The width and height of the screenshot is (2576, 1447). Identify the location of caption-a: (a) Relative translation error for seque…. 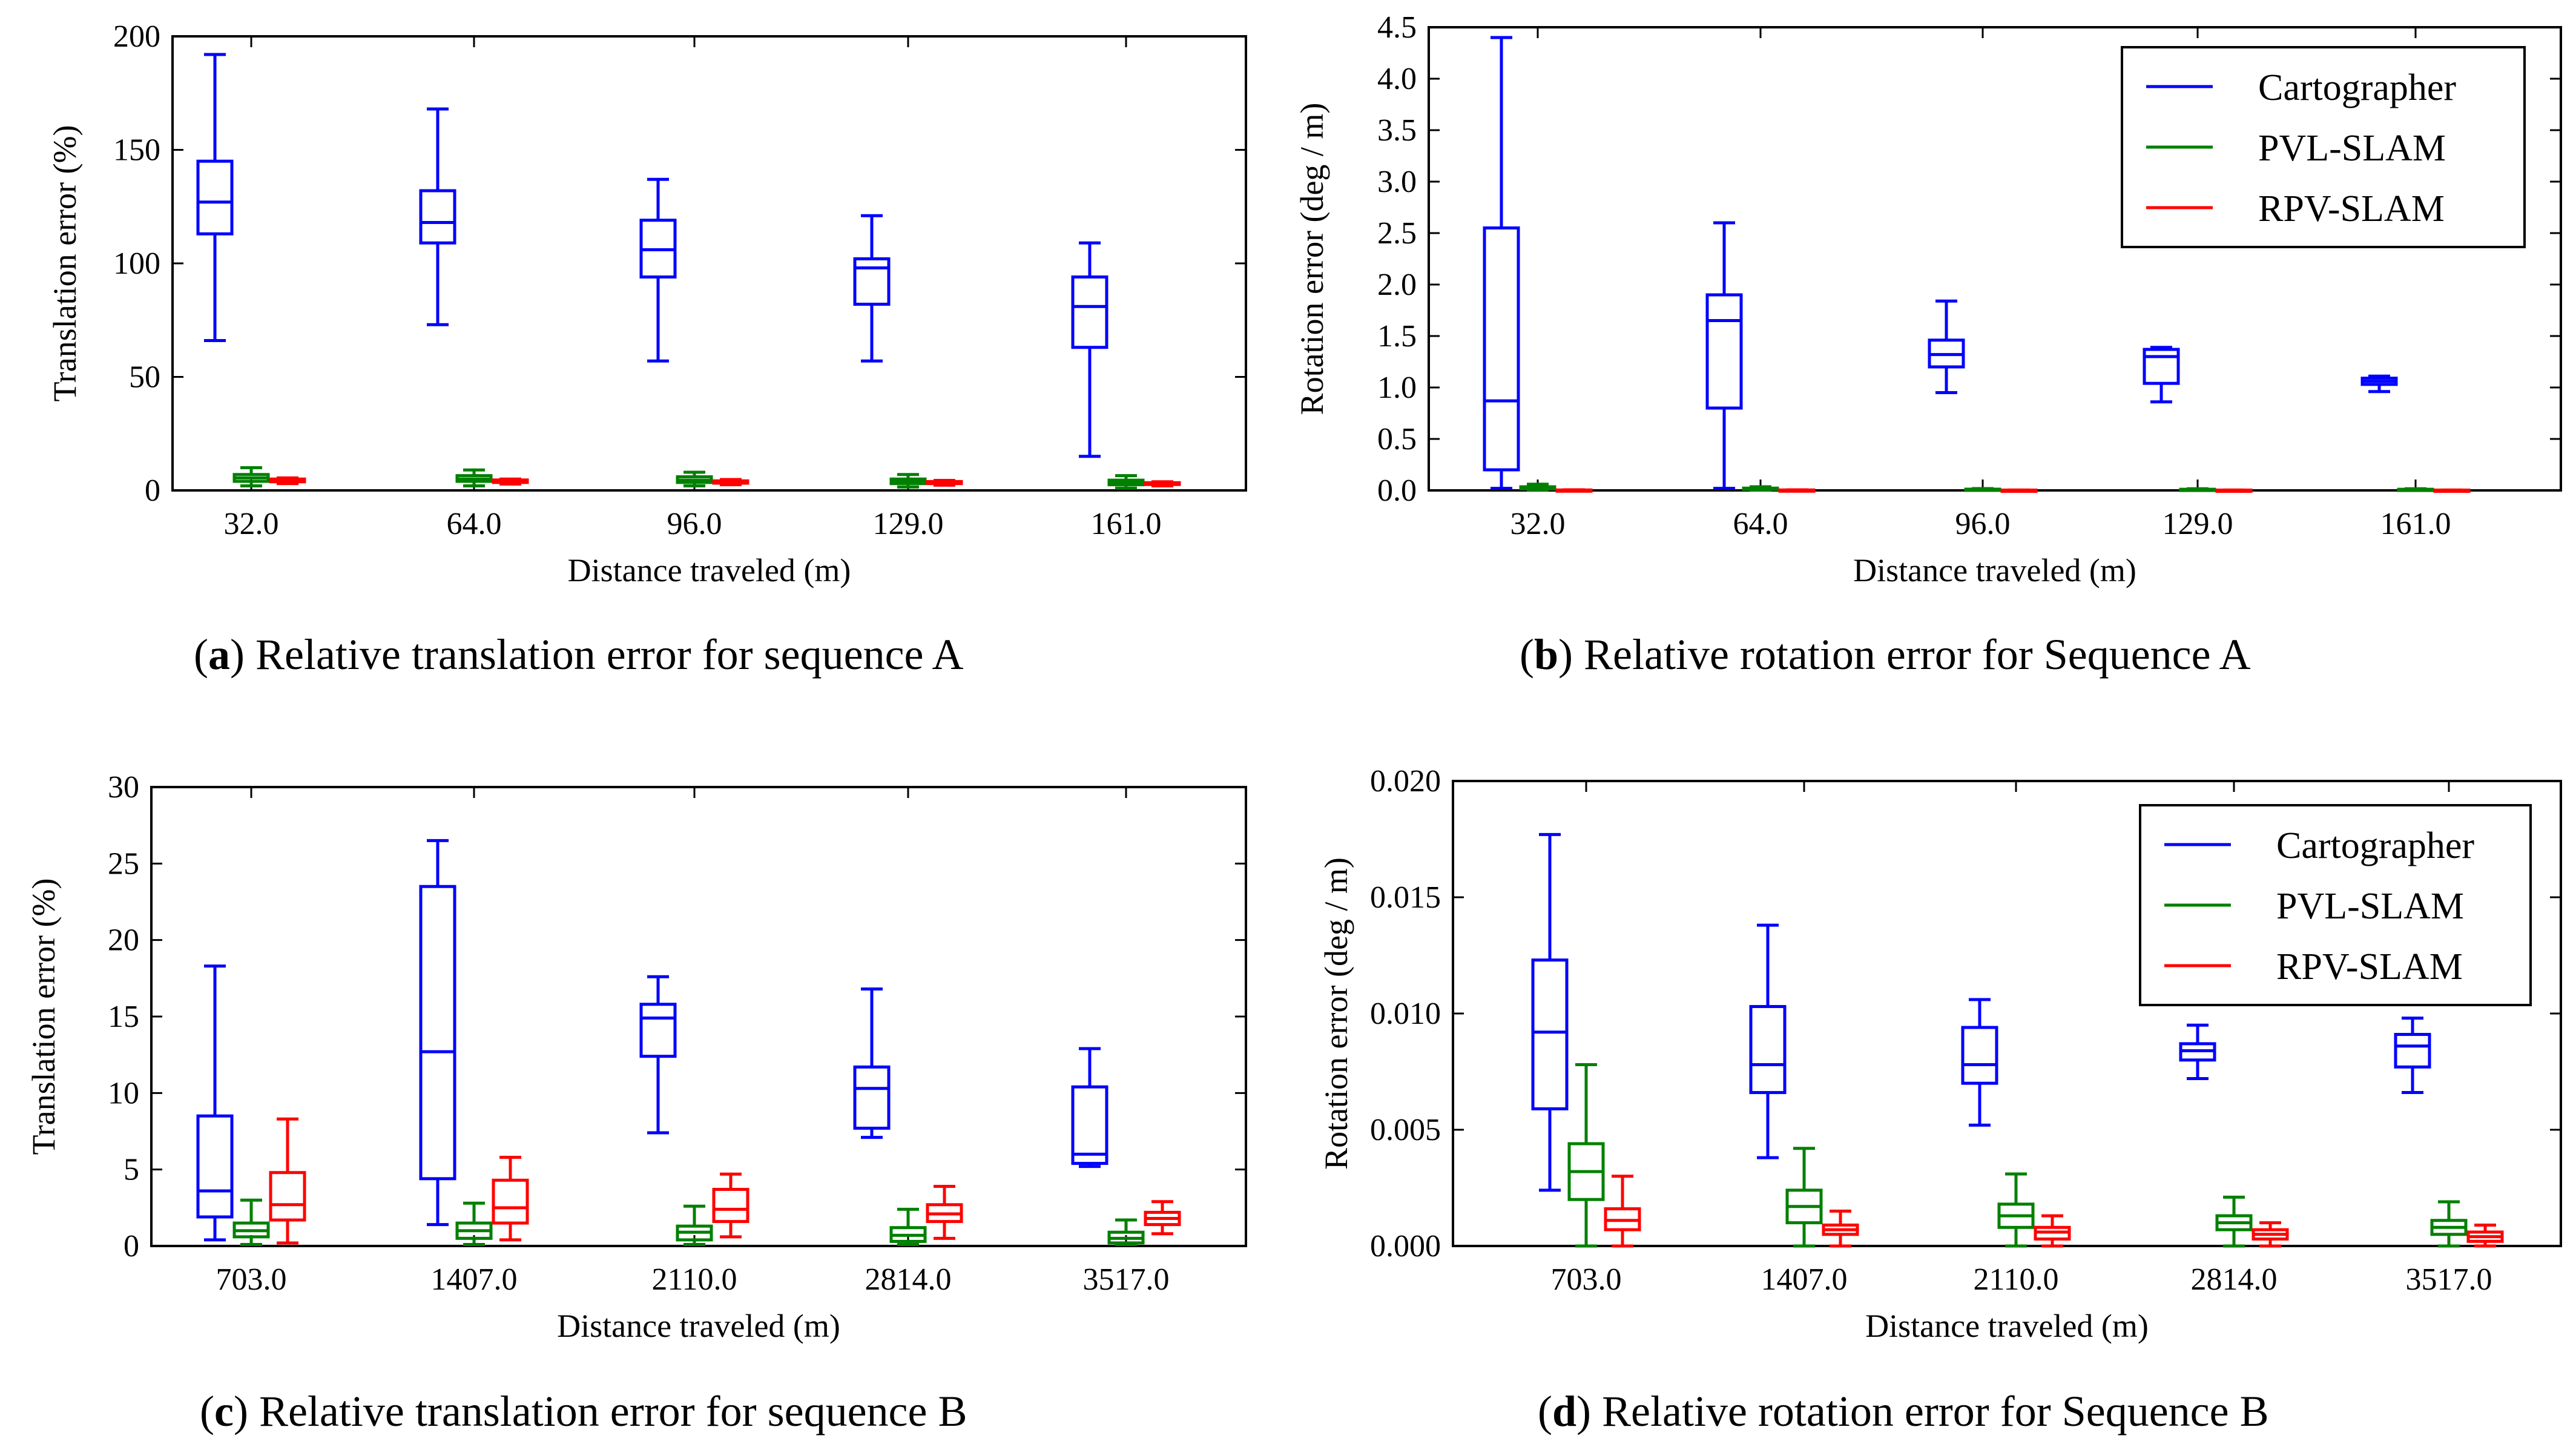
(579, 655).